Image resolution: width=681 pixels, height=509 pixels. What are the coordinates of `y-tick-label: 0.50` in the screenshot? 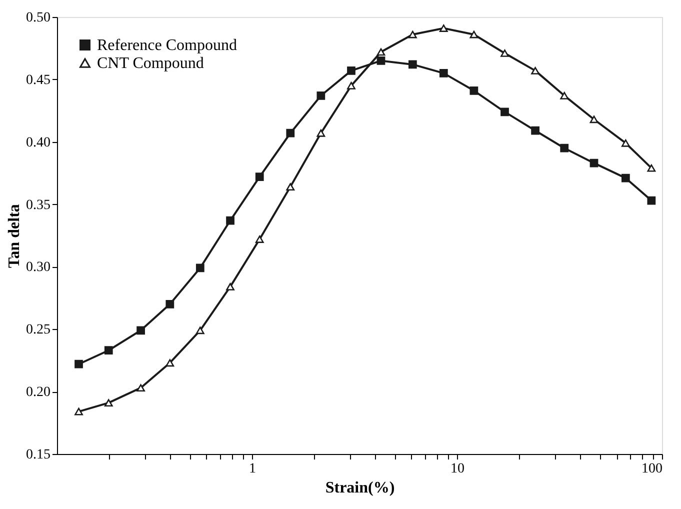 It's located at (38, 18).